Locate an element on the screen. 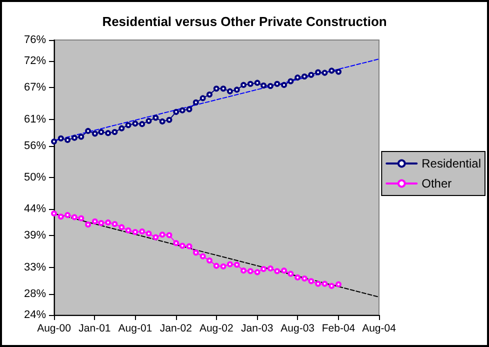  x-tick-label: Jan-01 is located at coordinates (94, 328).